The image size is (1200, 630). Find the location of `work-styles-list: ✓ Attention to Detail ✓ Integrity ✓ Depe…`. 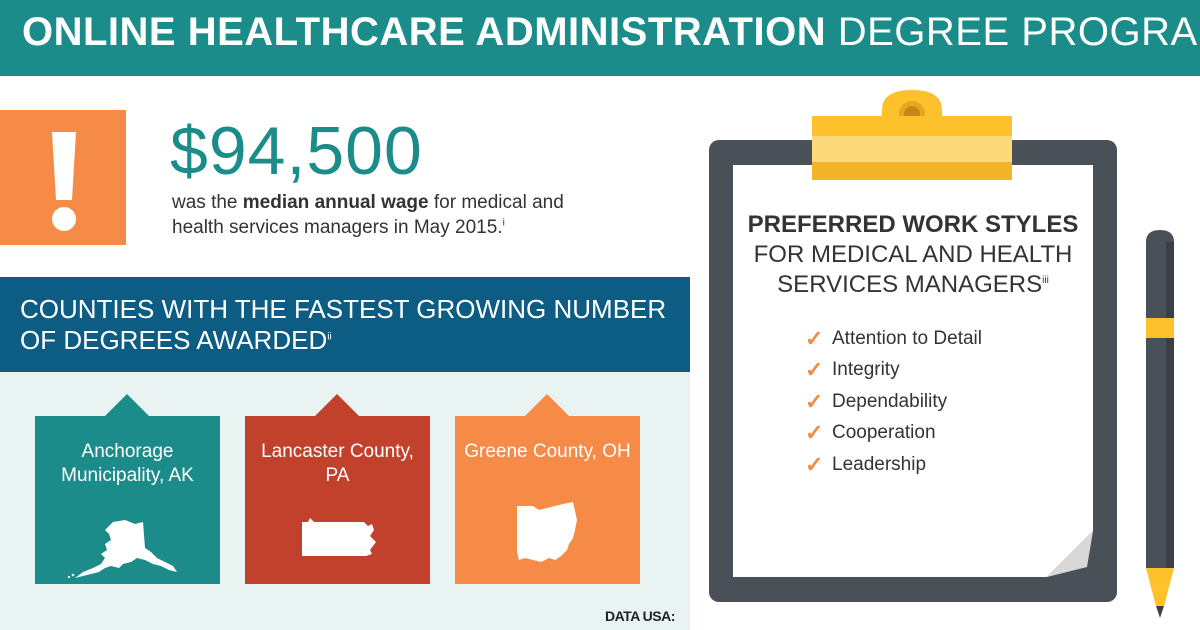

work-styles-list: ✓ Attention to Detail ✓ Integrity ✓ Depe… is located at coordinates (935, 402).